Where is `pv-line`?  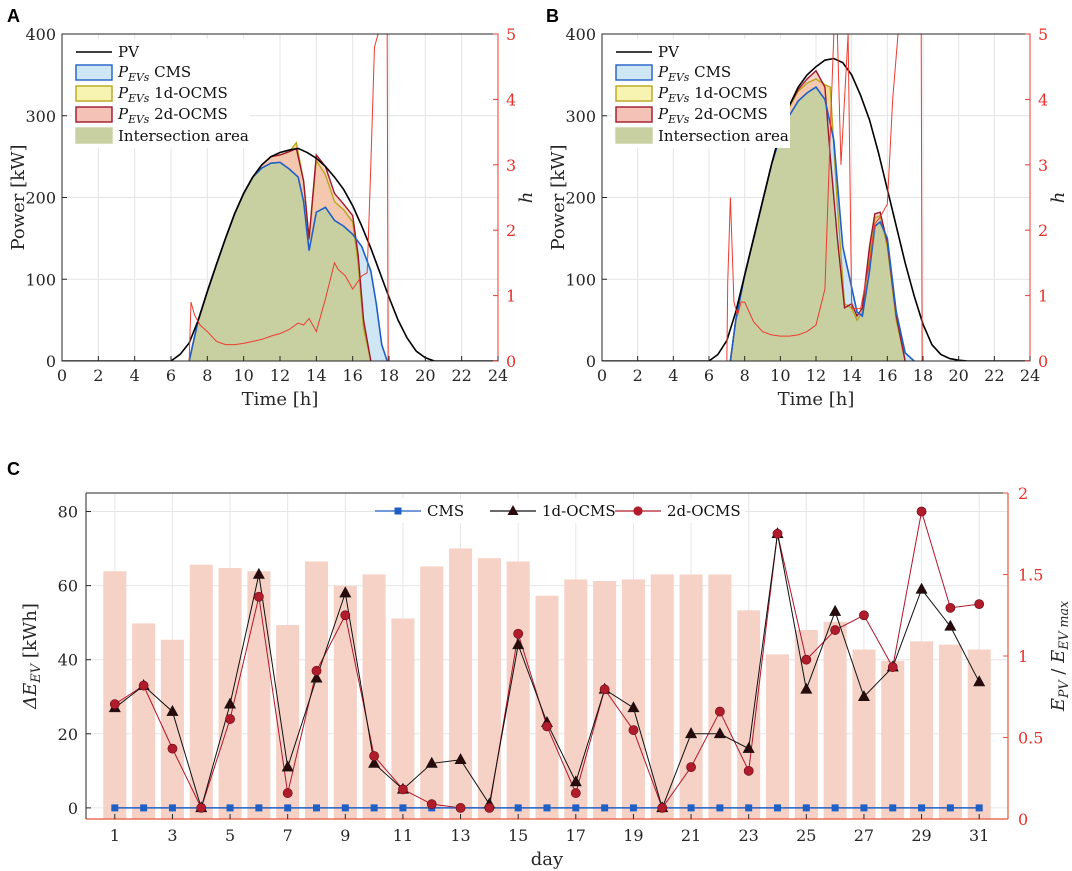 pv-line is located at coordinates (280, 254).